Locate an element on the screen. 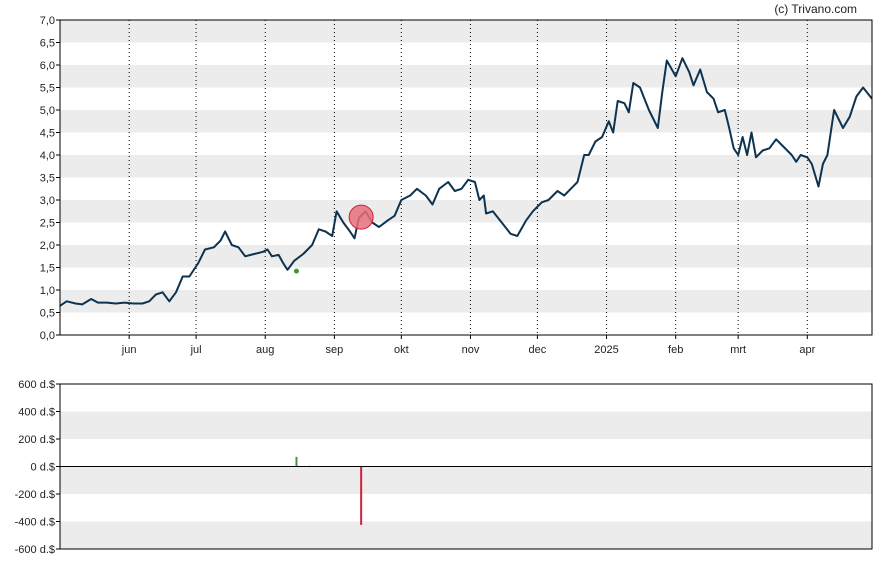 Image resolution: width=888 pixels, height=565 pixels. volume-y-tick-label: -200 d.$ is located at coordinates (35, 495).